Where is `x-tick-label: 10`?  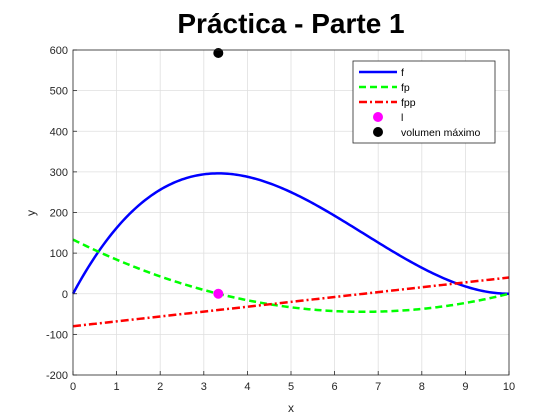 x-tick-label: 10 is located at coordinates (509, 387).